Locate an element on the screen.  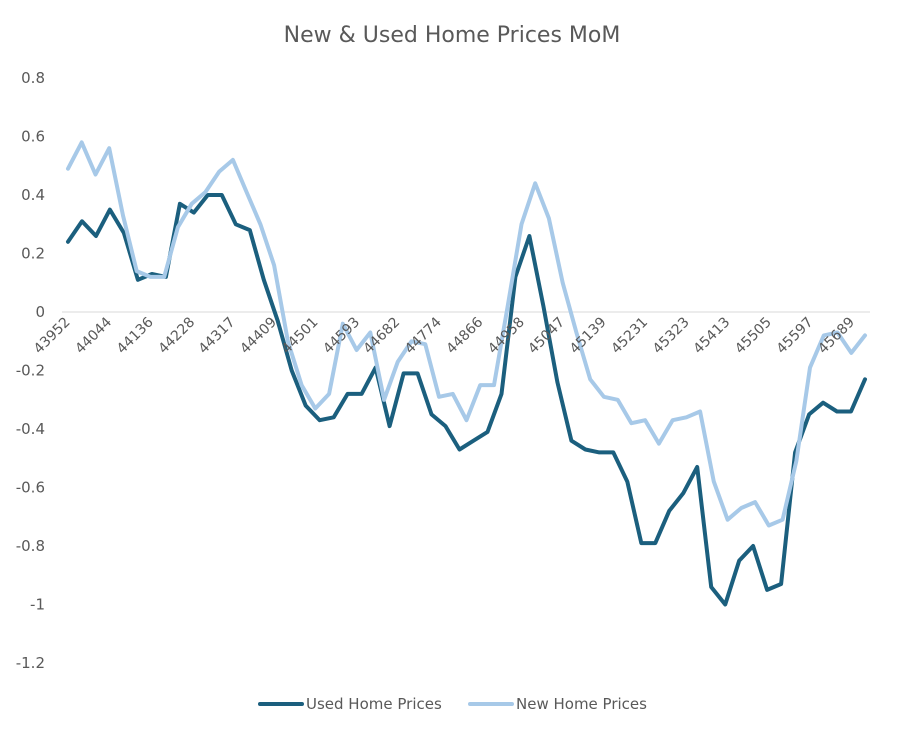
y-tick-label: -0.2 is located at coordinates (30, 371).